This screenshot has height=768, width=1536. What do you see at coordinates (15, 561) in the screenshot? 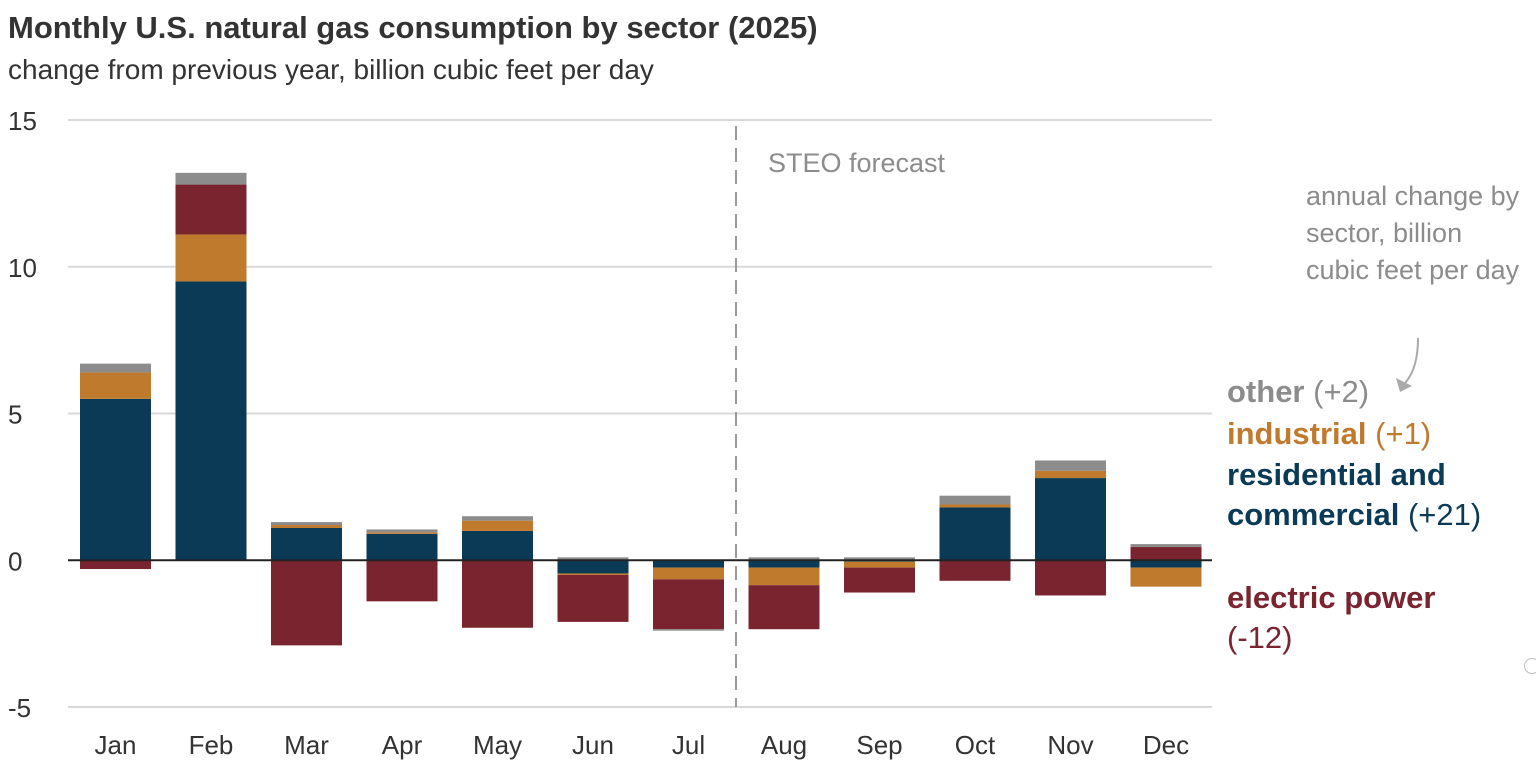
I see `y-tick-label: 0` at bounding box center [15, 561].